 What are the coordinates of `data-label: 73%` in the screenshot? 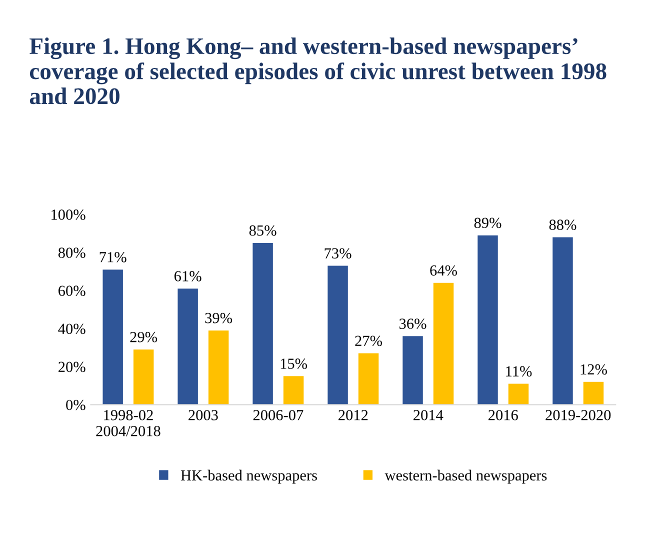 It's located at (338, 253).